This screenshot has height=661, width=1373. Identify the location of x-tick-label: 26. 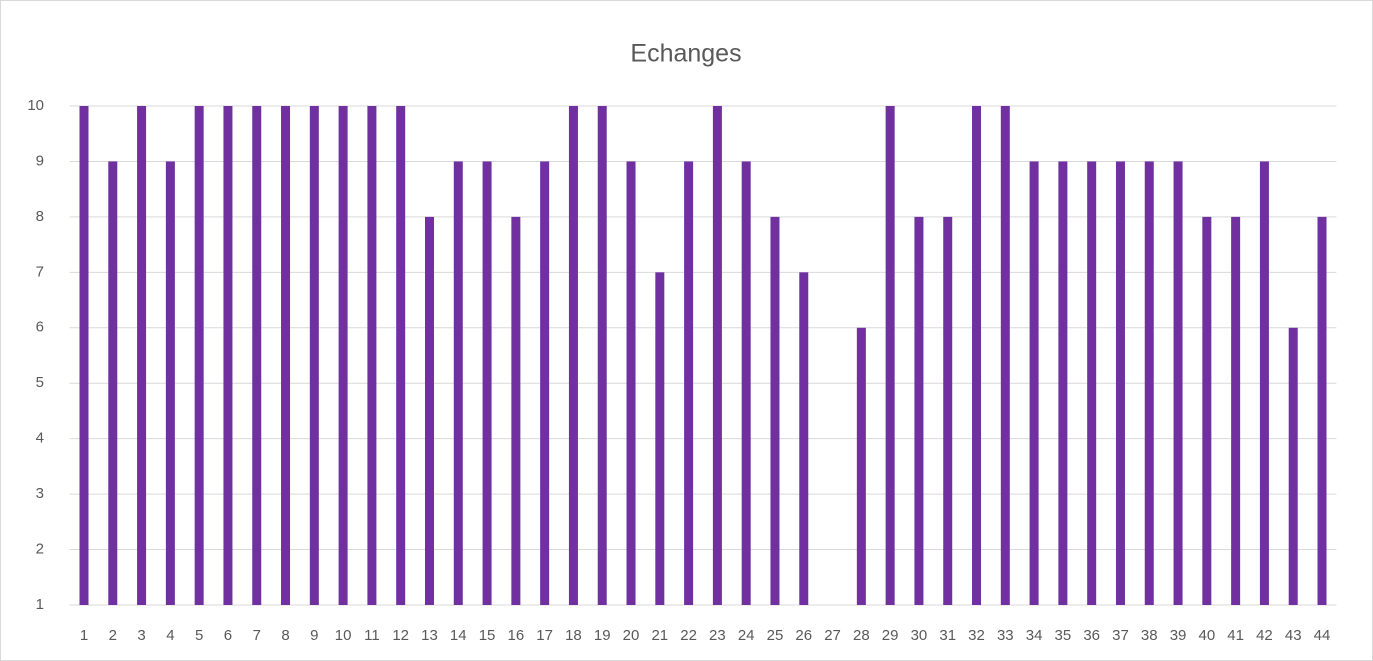
(803, 635).